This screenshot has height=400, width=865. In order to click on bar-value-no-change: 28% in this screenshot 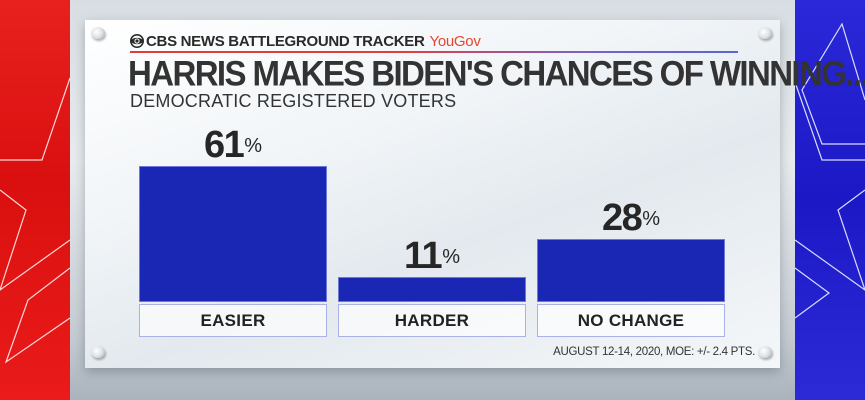, I will do `click(631, 218)`.